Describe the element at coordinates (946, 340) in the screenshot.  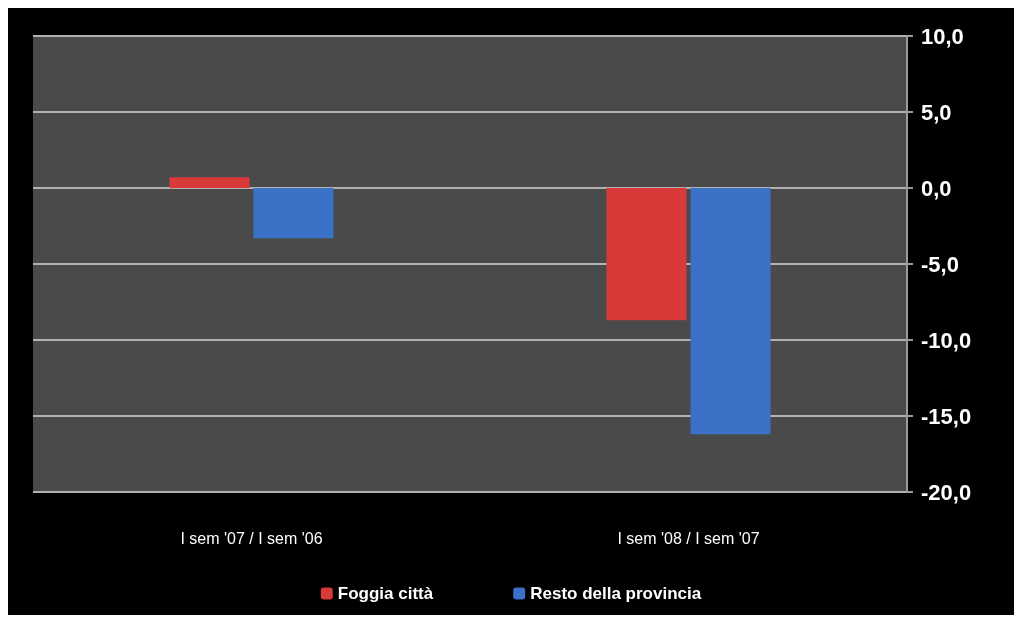
I see `y-tick-label: -10,0` at that location.